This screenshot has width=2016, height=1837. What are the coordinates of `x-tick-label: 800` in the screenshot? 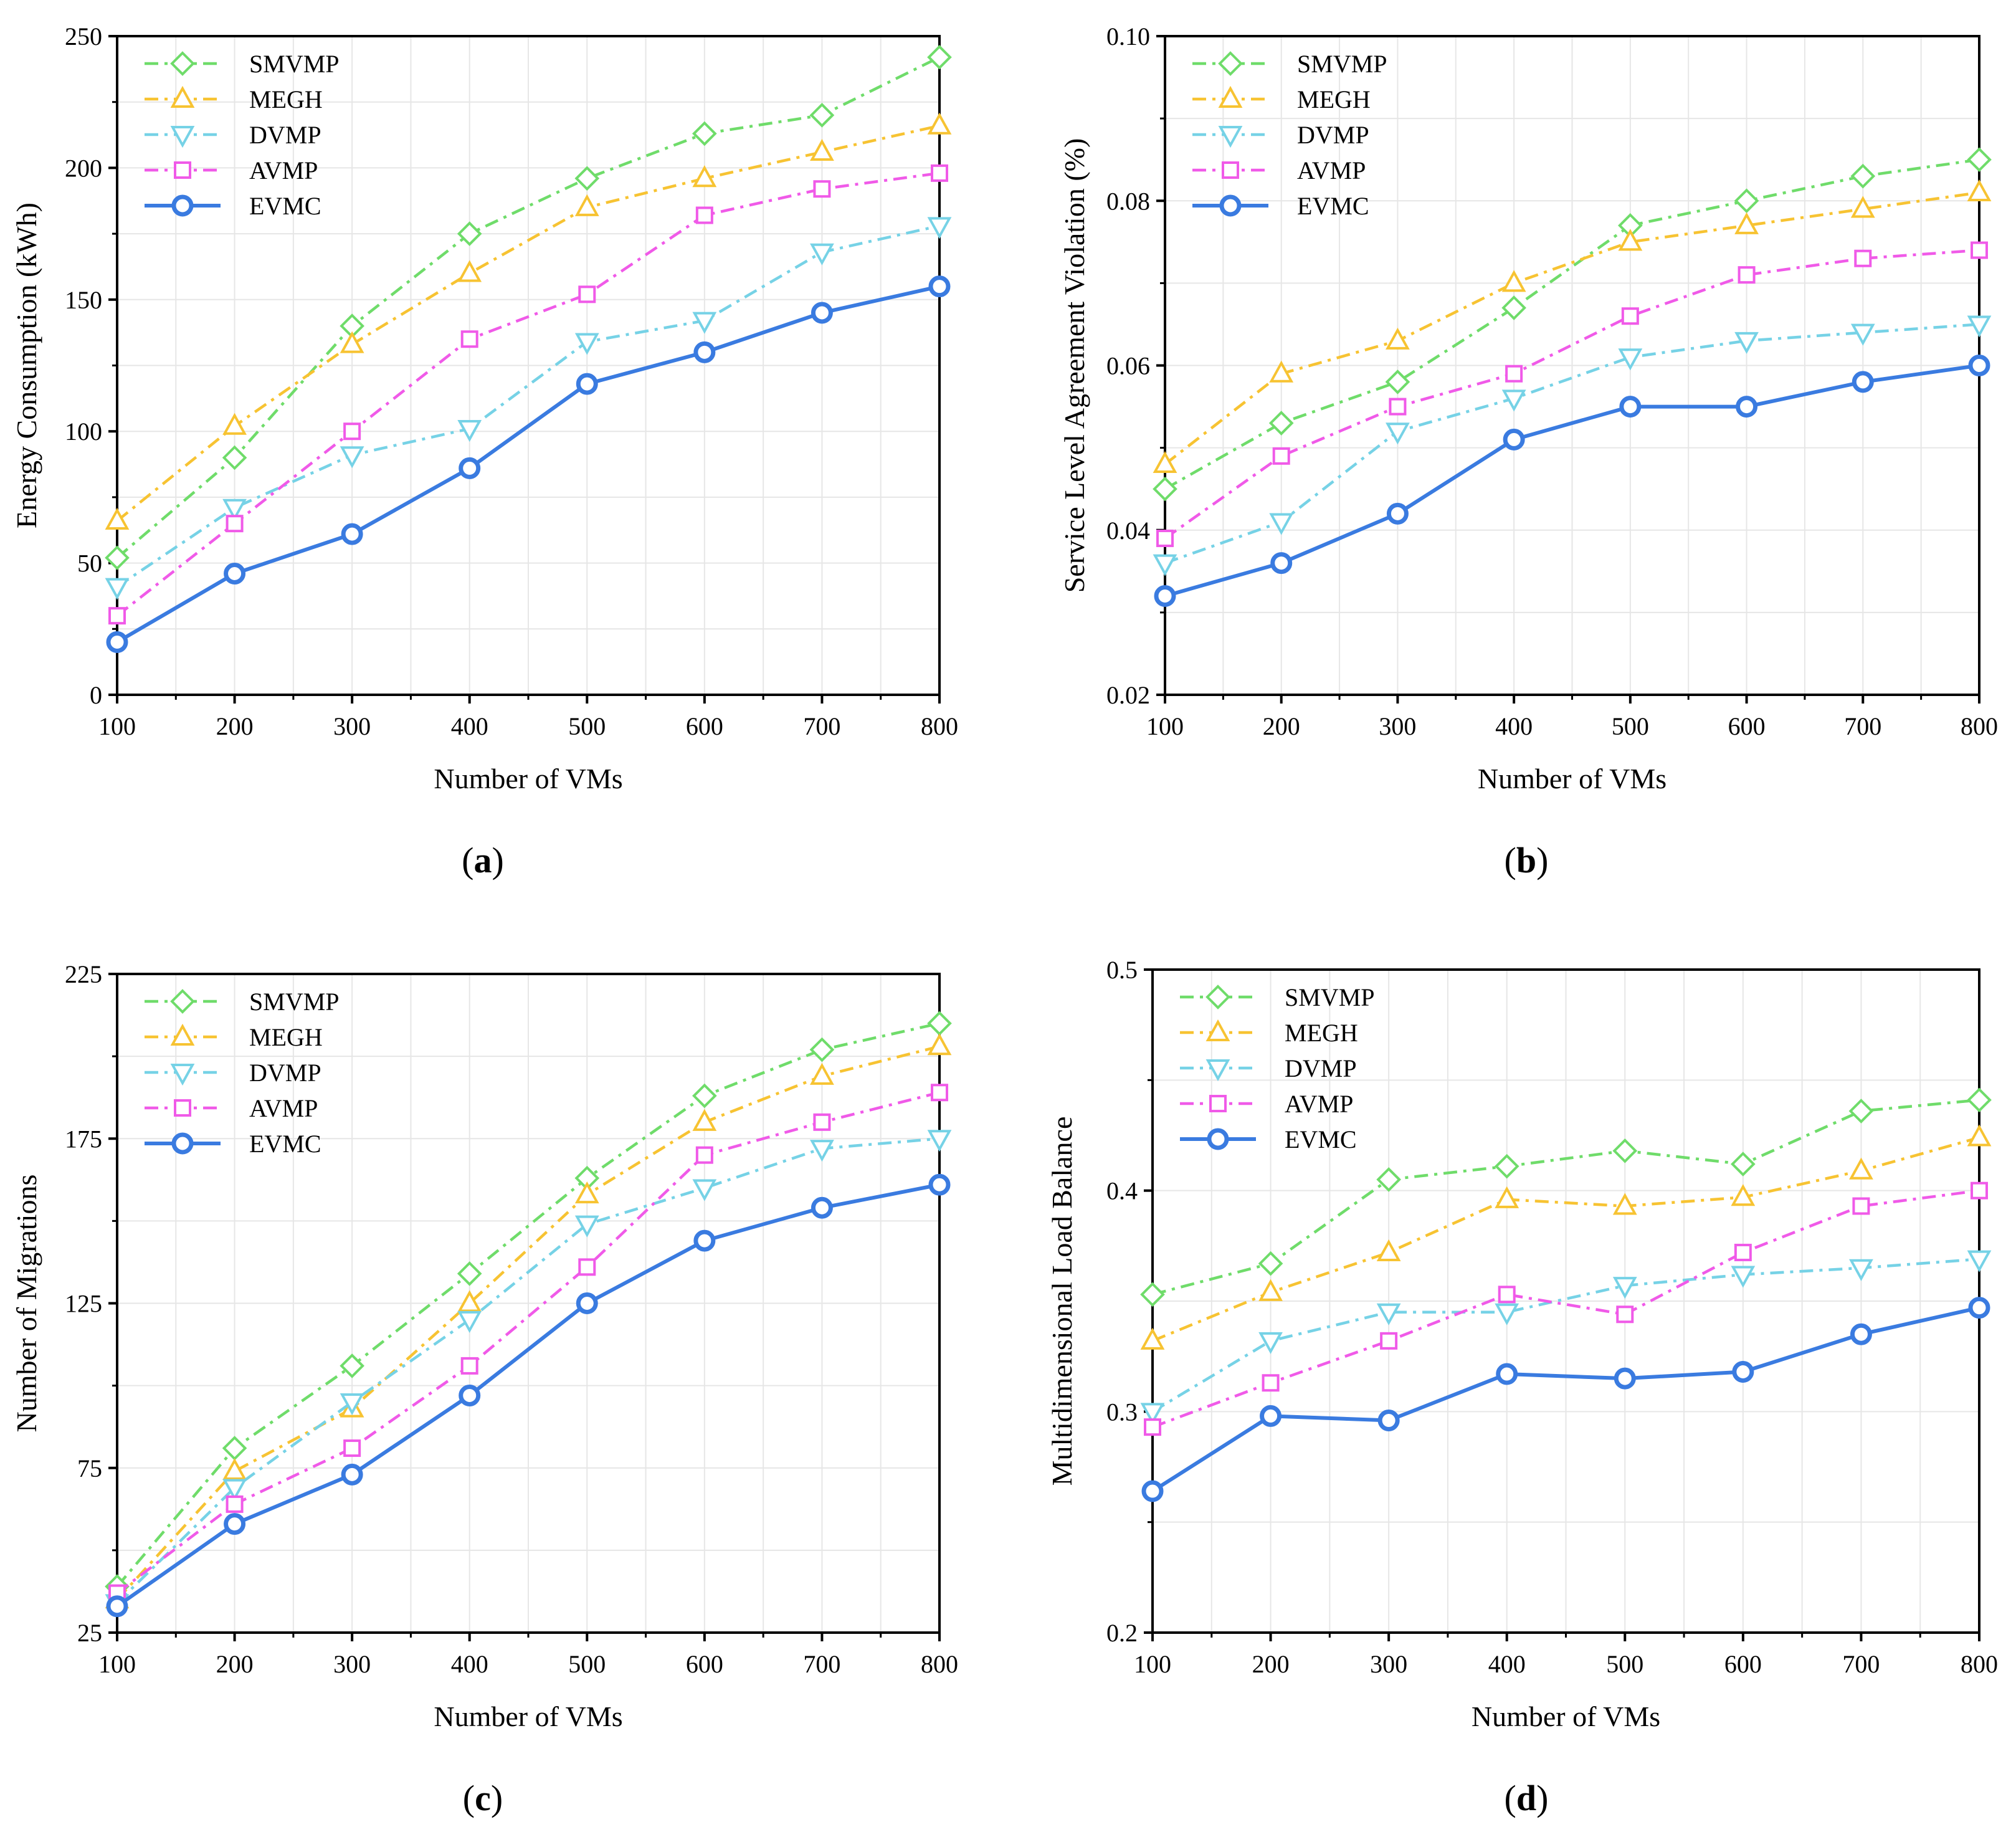 It's located at (1979, 726).